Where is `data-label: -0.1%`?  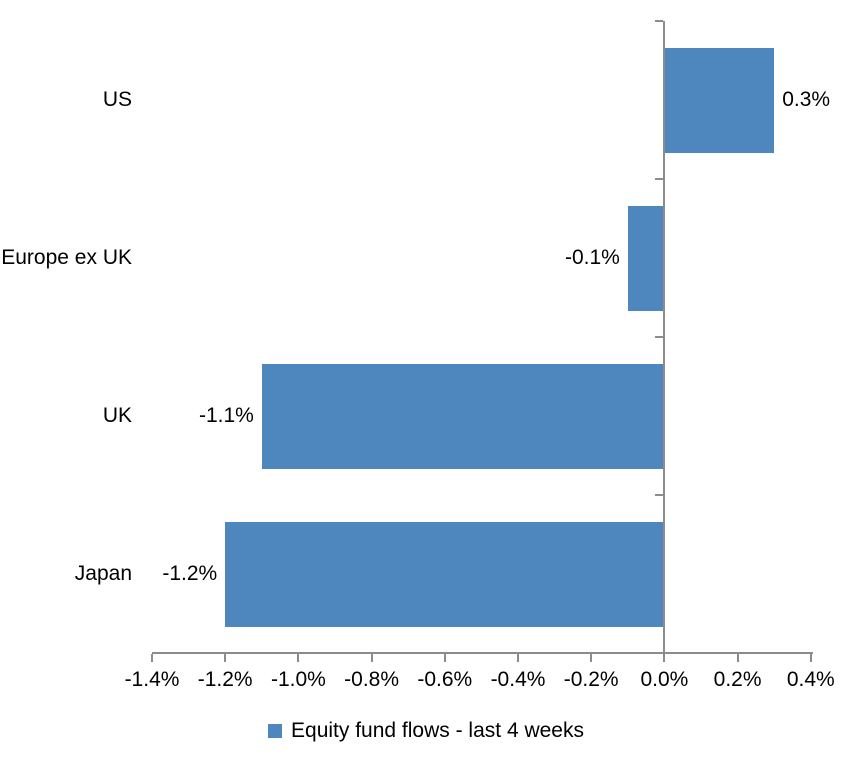 data-label: -0.1% is located at coordinates (592, 257).